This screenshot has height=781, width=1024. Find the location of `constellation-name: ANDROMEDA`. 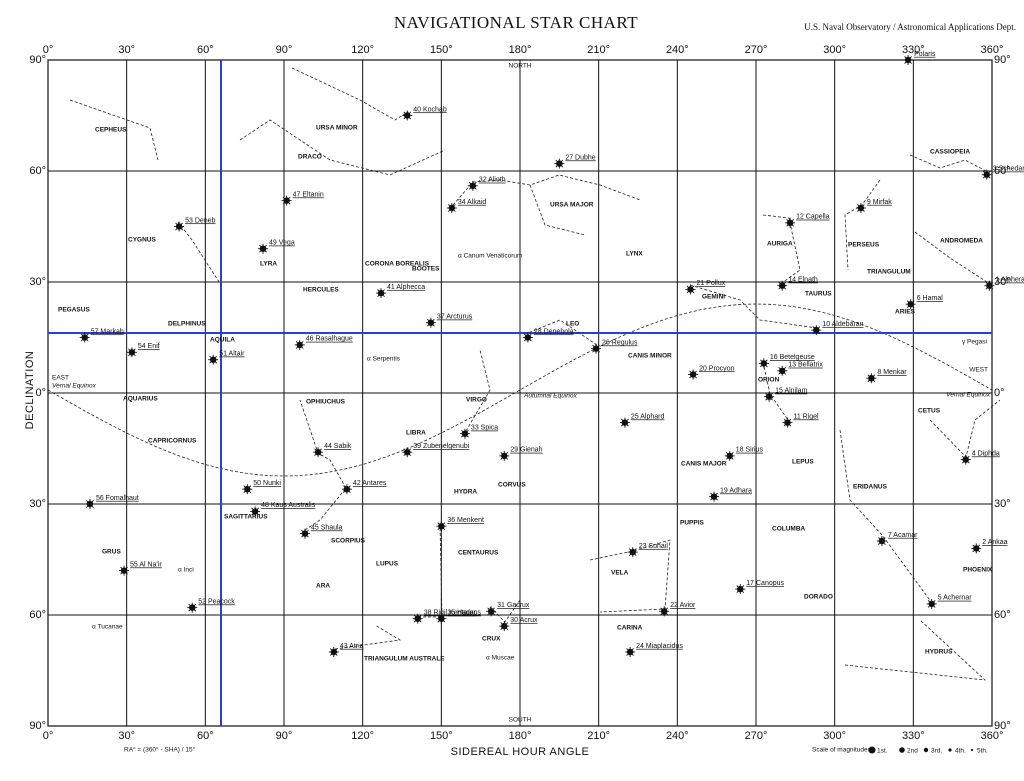

constellation-name: ANDROMEDA is located at coordinates (961, 241).